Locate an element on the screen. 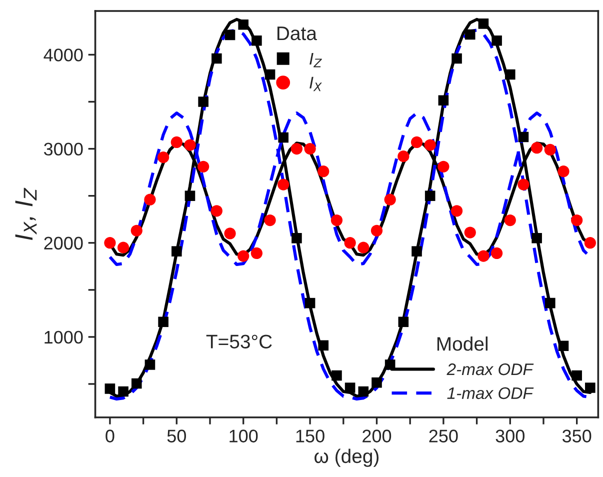  y-tick-label: 4000 is located at coordinates (63, 55).